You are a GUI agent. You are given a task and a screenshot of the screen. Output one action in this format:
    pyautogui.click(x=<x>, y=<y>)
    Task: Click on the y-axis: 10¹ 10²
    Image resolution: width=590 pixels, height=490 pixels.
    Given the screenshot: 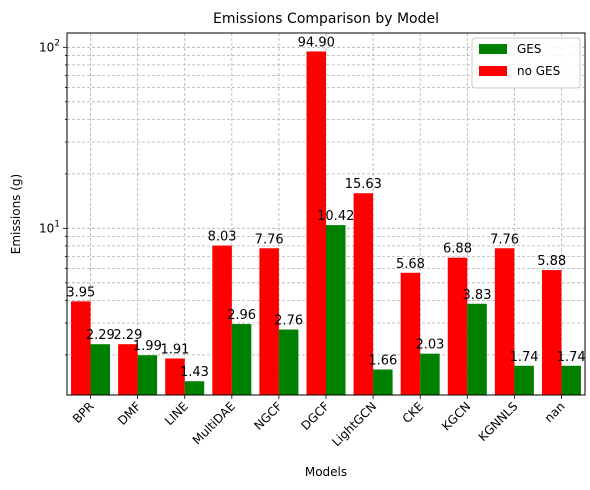 What is the action you would take?
    pyautogui.click(x=53, y=197)
    